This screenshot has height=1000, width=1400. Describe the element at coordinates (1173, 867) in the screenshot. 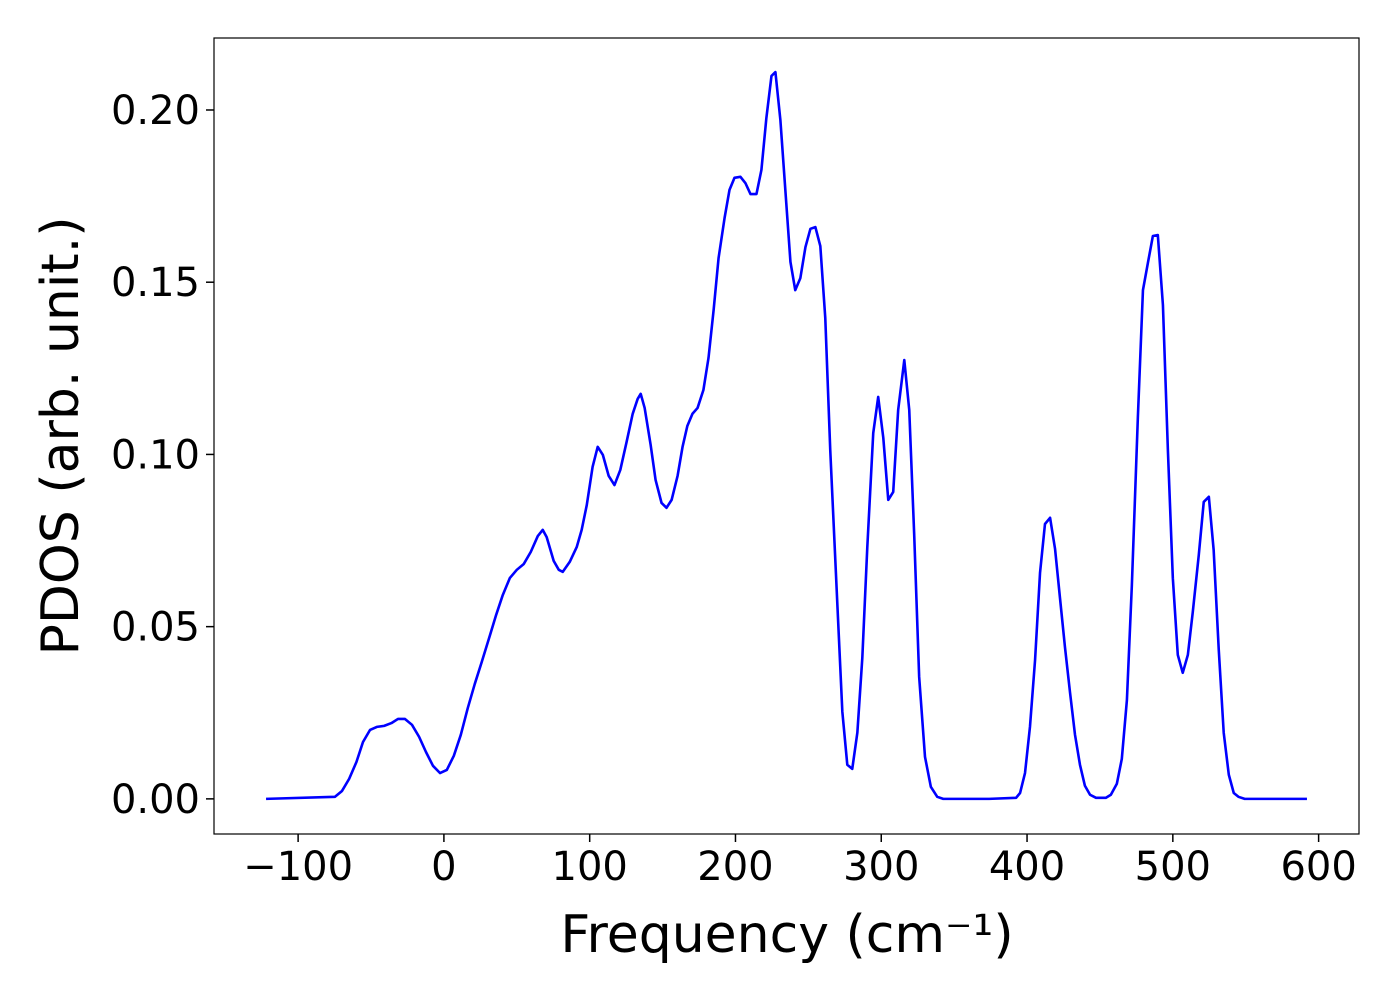

I see `x-tick-label: 500` at that location.